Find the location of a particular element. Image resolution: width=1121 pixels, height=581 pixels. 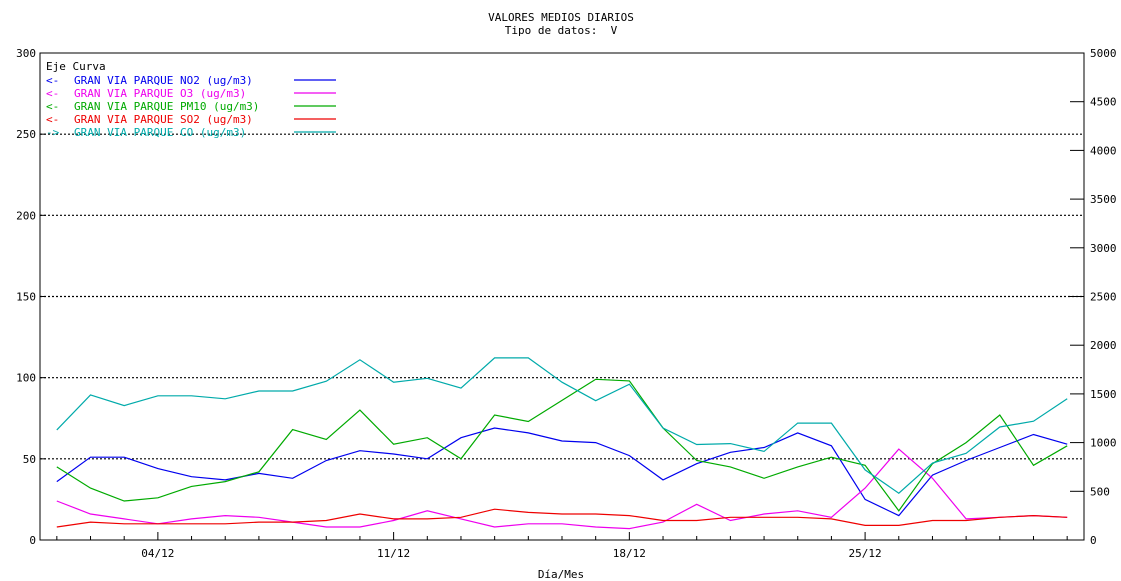

x-tick-label: 04/12 is located at coordinates (157, 553).